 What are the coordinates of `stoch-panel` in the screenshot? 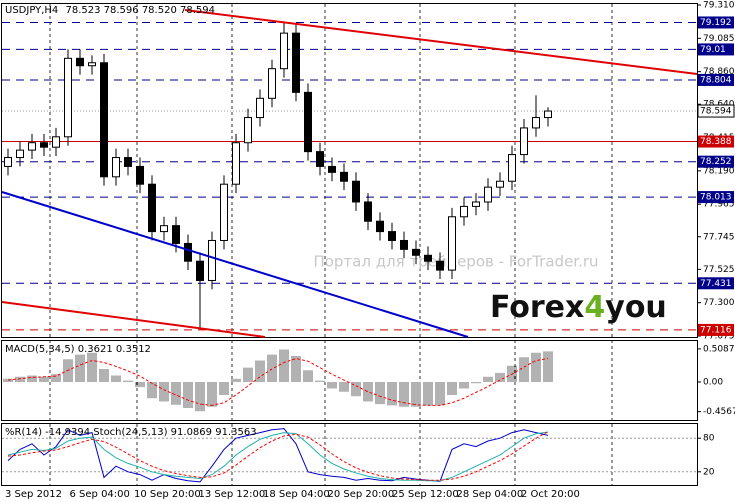 It's located at (349, 454).